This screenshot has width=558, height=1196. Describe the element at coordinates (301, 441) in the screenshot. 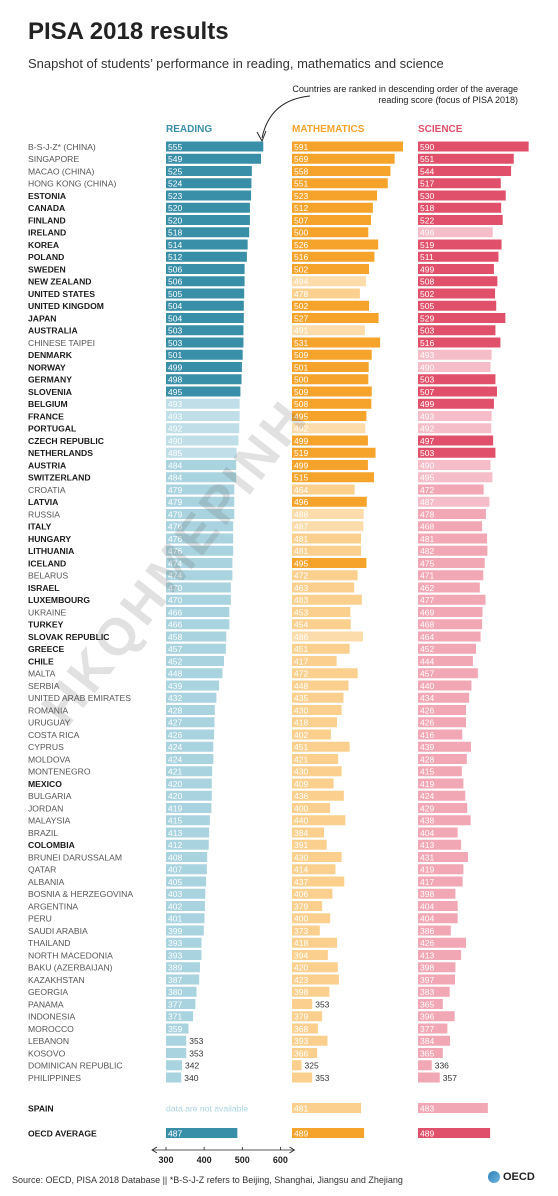

I see `value-label-math-24: 499` at that location.